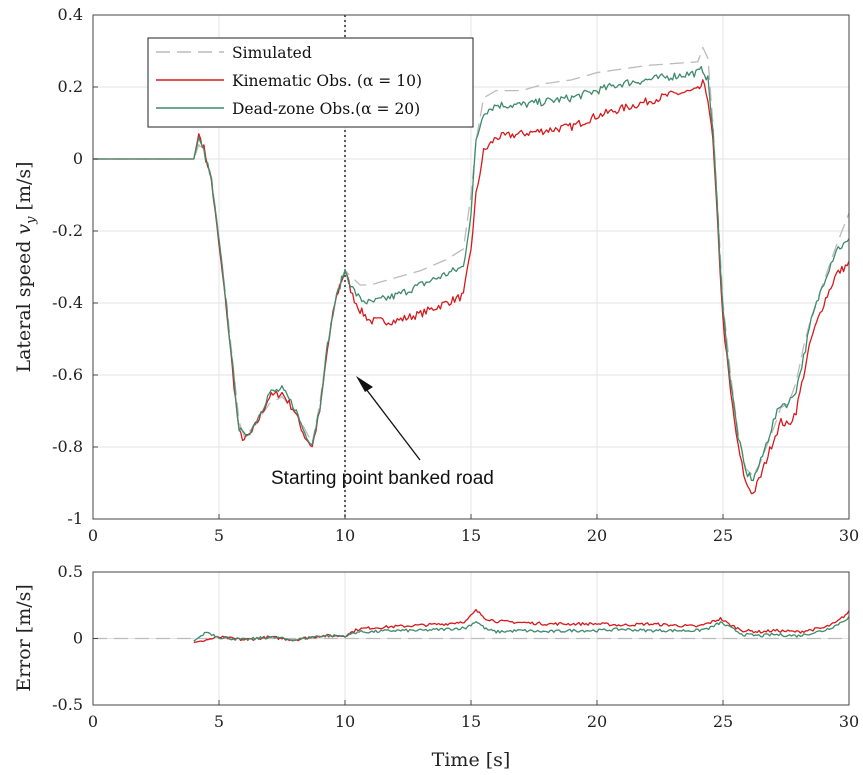 The image size is (863, 775). Describe the element at coordinates (26, 266) in the screenshot. I see `top-ylabel: Lateral speed vy [m/s]` at that location.